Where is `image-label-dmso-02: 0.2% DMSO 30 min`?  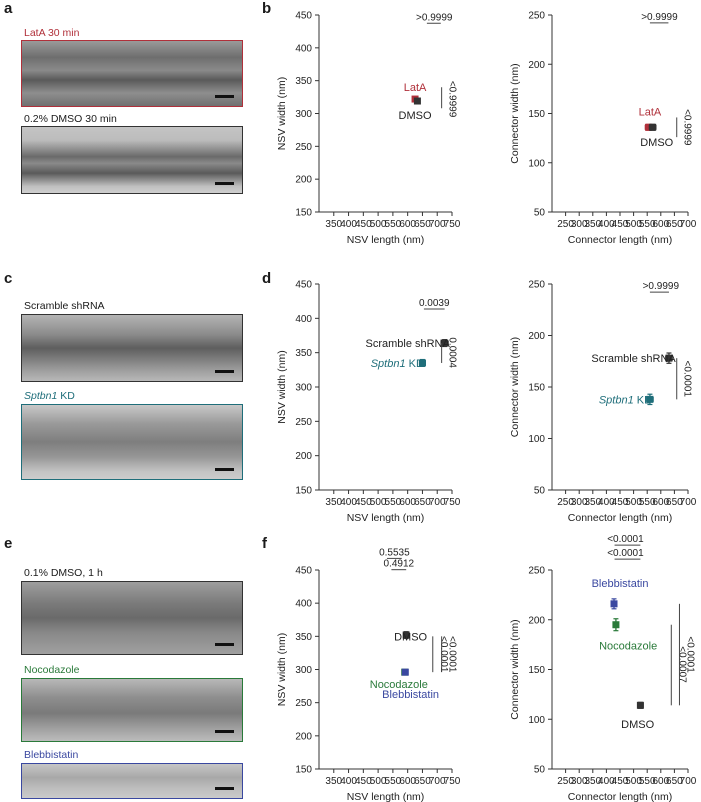 image-label-dmso-02: 0.2% DMSO 30 min is located at coordinates (70, 119).